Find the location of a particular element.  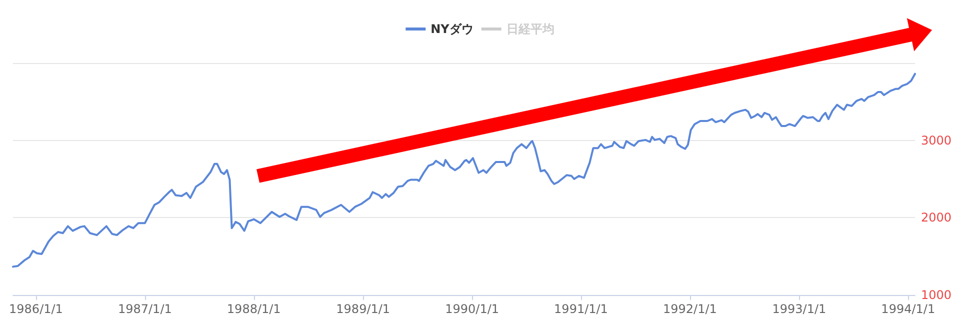

x-tick-label: 1993/1/1 is located at coordinates (799, 309).